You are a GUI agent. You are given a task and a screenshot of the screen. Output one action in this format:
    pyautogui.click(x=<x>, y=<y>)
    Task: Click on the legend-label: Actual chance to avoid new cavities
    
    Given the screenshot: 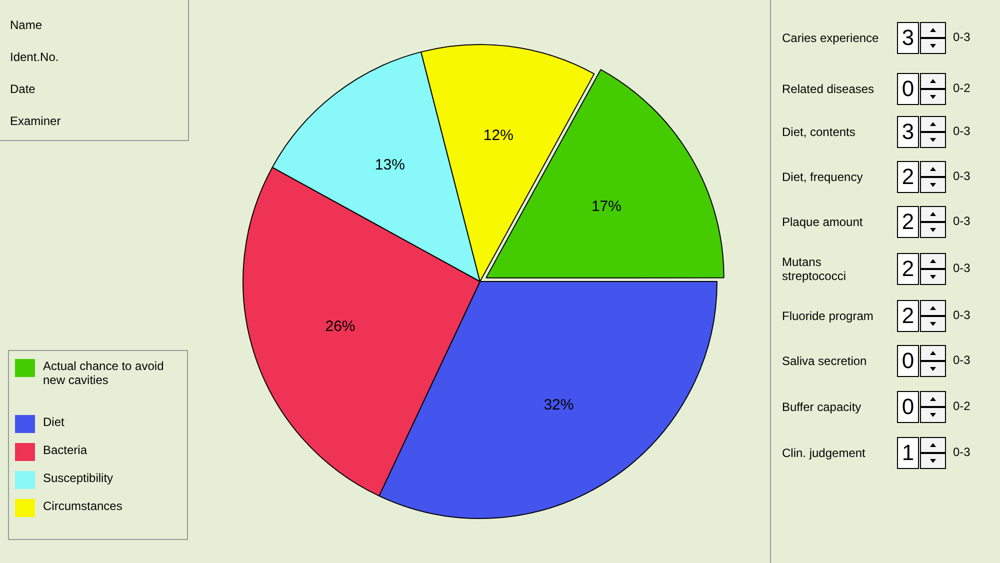 What is the action you would take?
    pyautogui.click(x=104, y=373)
    